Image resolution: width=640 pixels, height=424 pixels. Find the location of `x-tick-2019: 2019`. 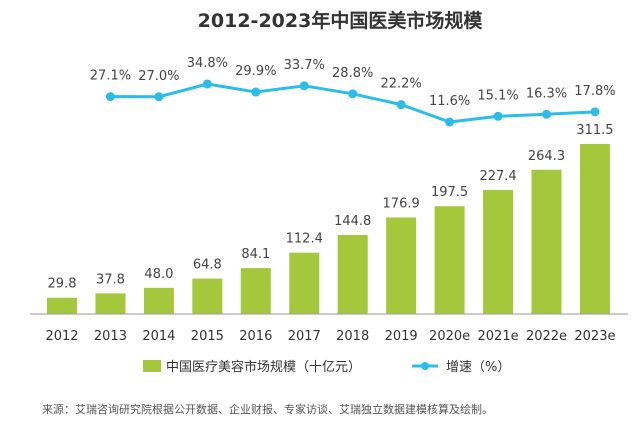

x-tick-2019: 2019 is located at coordinates (401, 336).